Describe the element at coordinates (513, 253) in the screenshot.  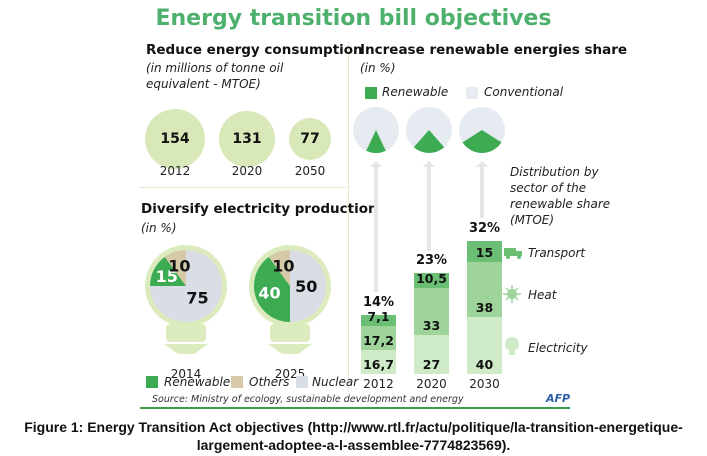
I see `truck-icon` at that location.